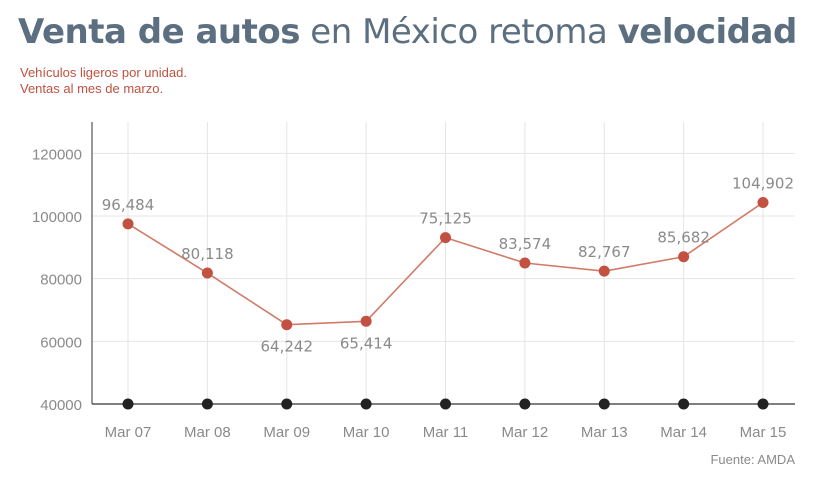 This screenshot has height=488, width=817. Describe the element at coordinates (61, 280) in the screenshot. I see `y-tick-label: 80000` at that location.